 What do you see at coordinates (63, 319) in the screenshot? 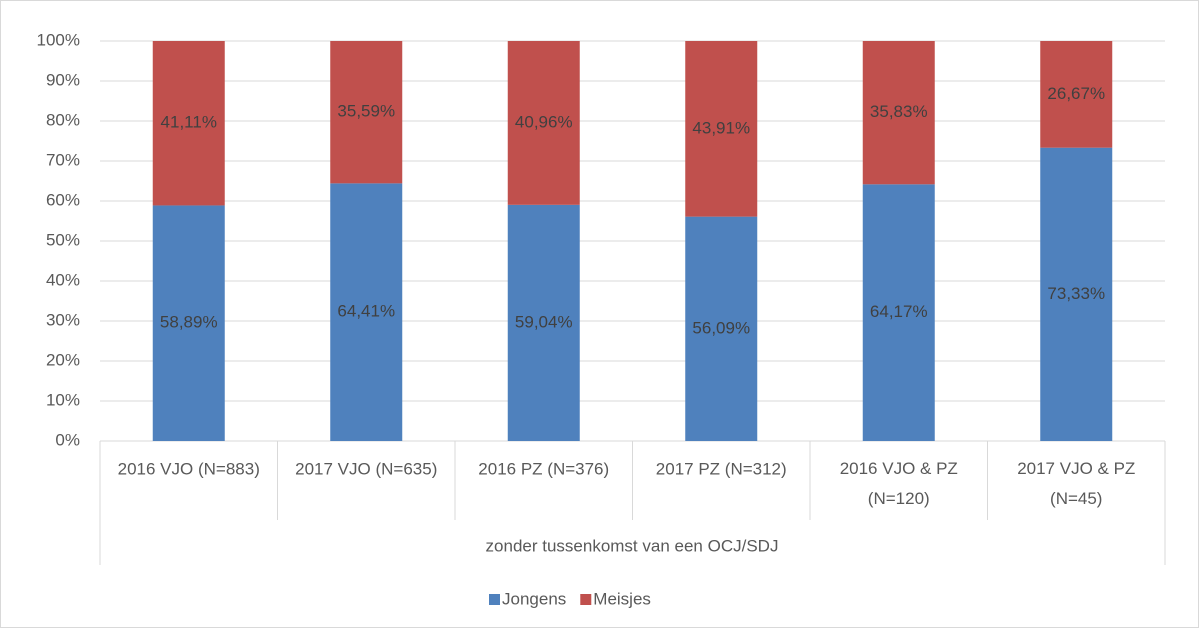
I see `y-tick-label: 30%` at bounding box center [63, 319].